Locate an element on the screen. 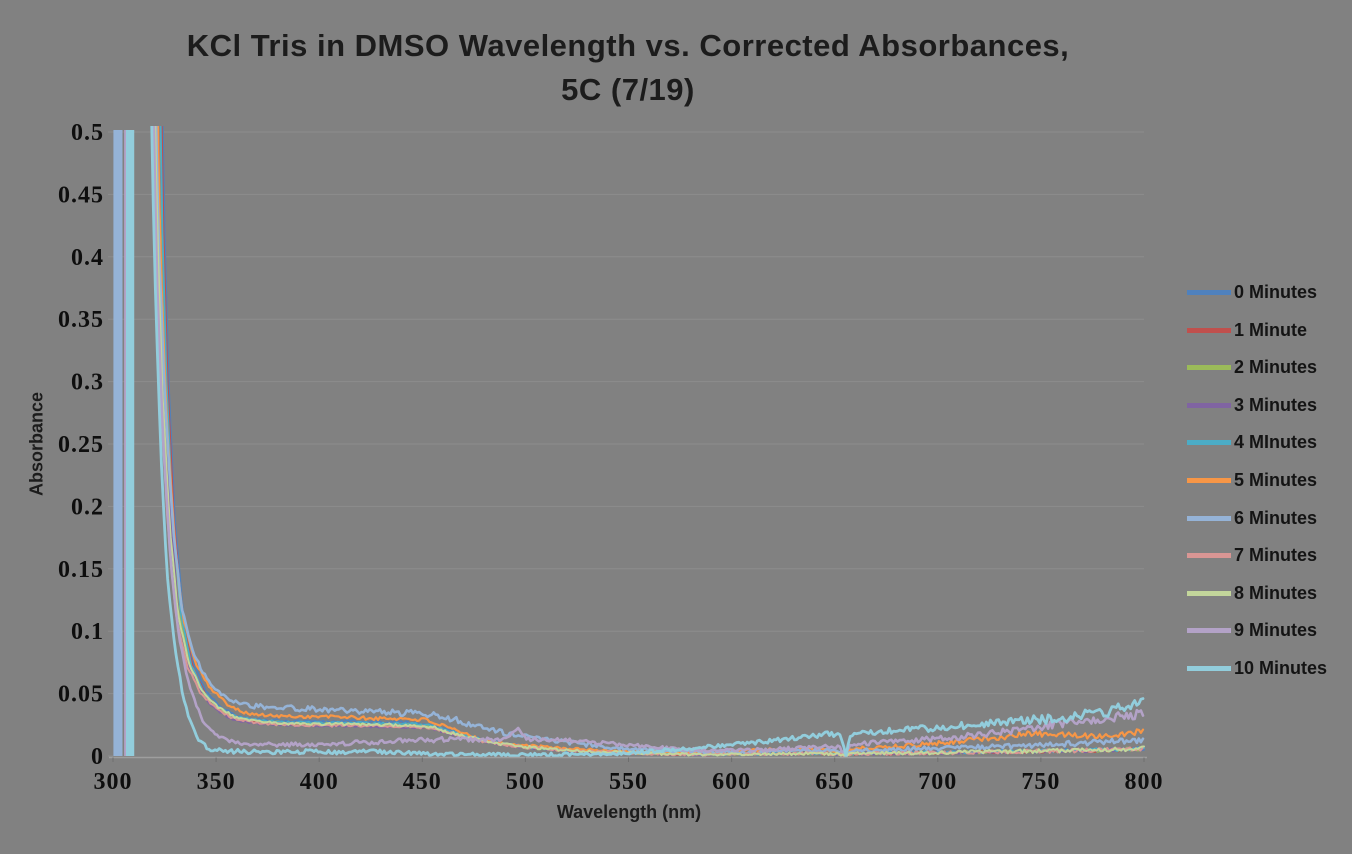 The image size is (1352, 854). legend-item: 0 Minutes is located at coordinates (1257, 292).